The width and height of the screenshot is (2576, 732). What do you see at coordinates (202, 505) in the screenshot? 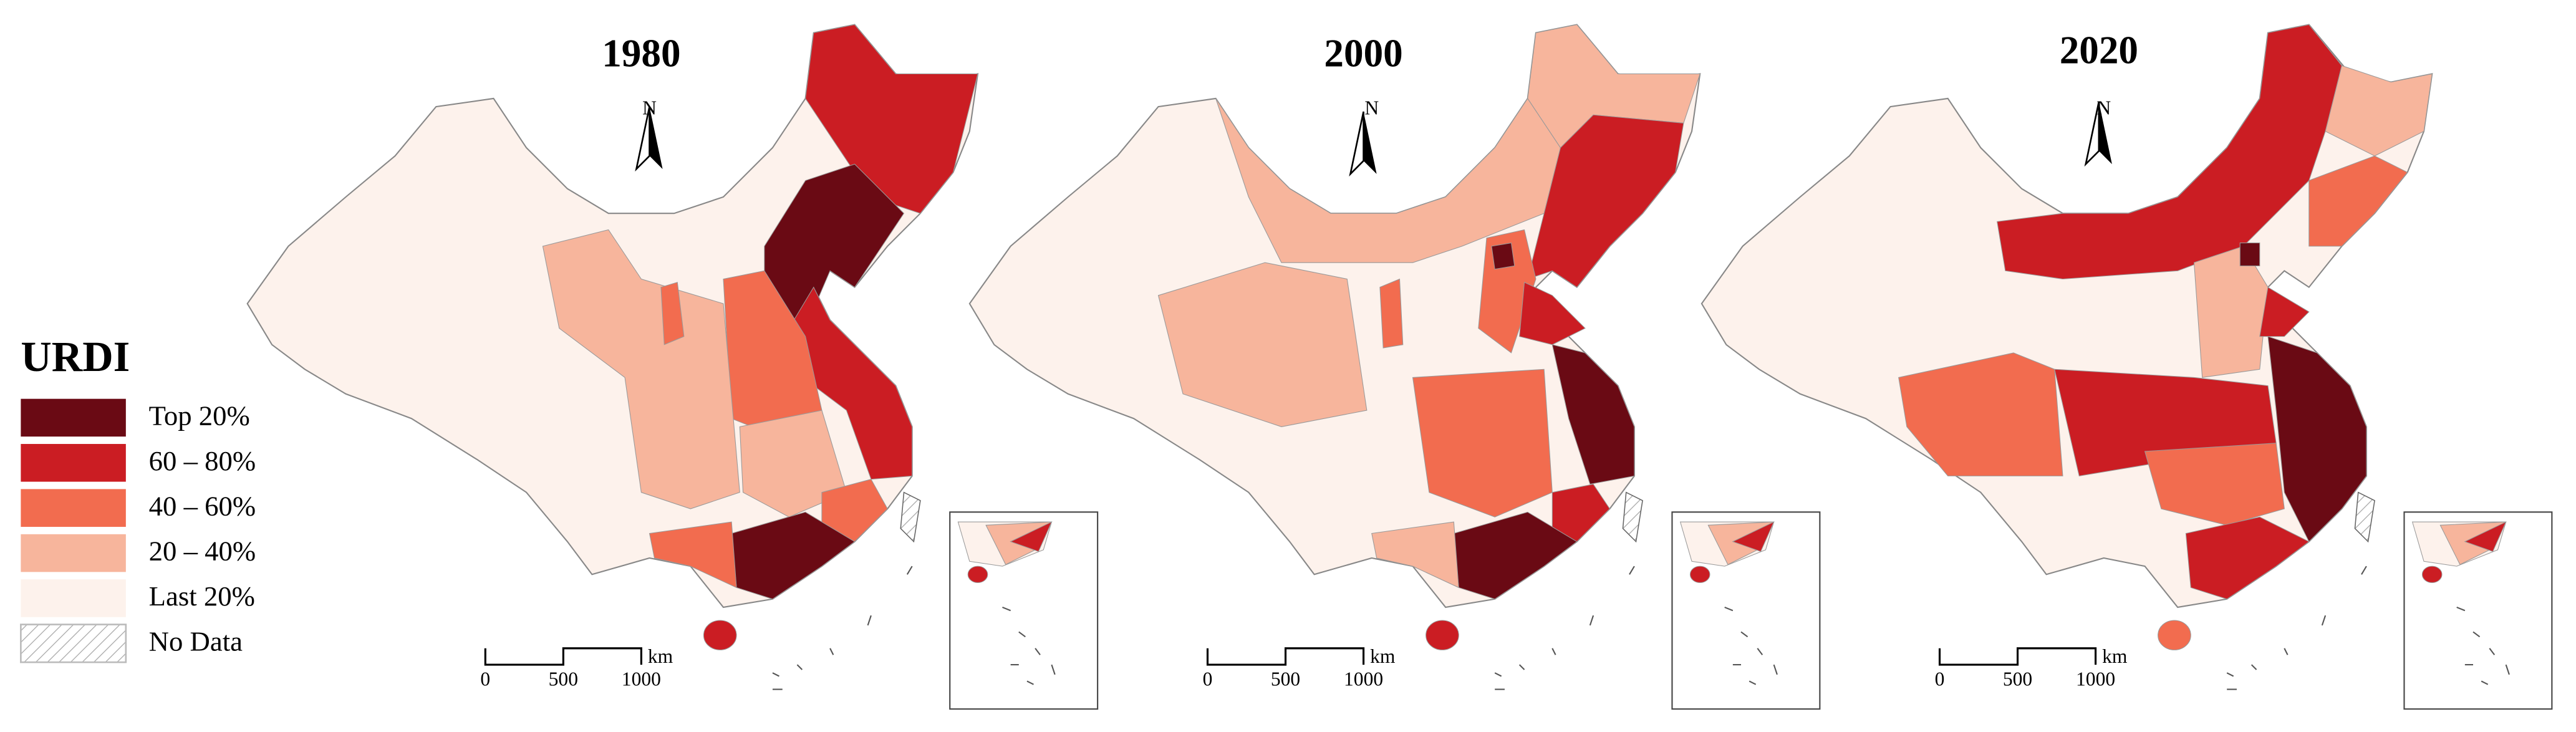
I see `legend-label: 40 – 60%` at bounding box center [202, 505].